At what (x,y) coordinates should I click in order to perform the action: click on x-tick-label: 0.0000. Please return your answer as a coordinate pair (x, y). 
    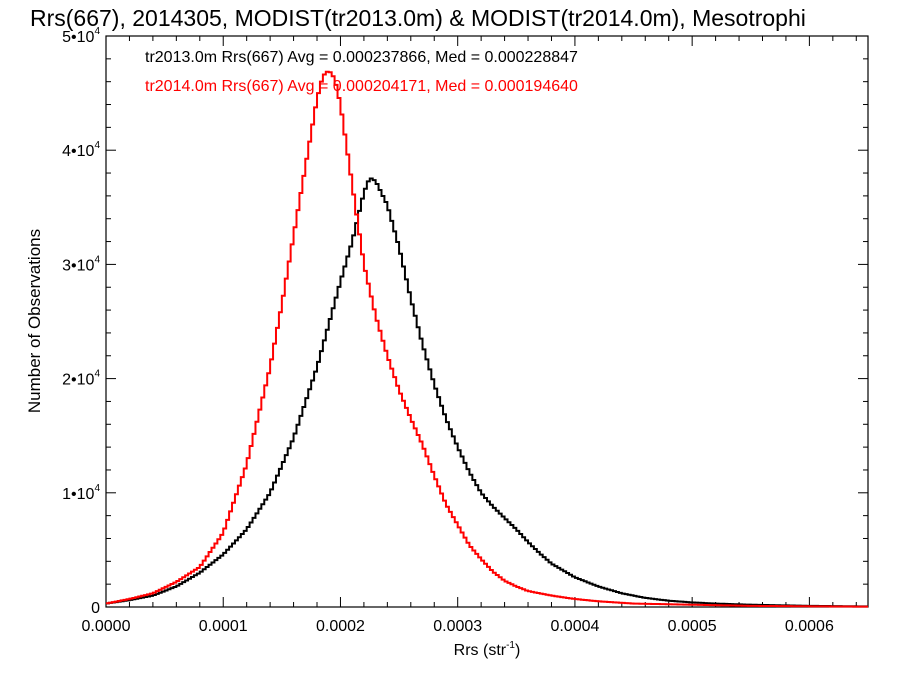
    Looking at the image, I should click on (106, 626).